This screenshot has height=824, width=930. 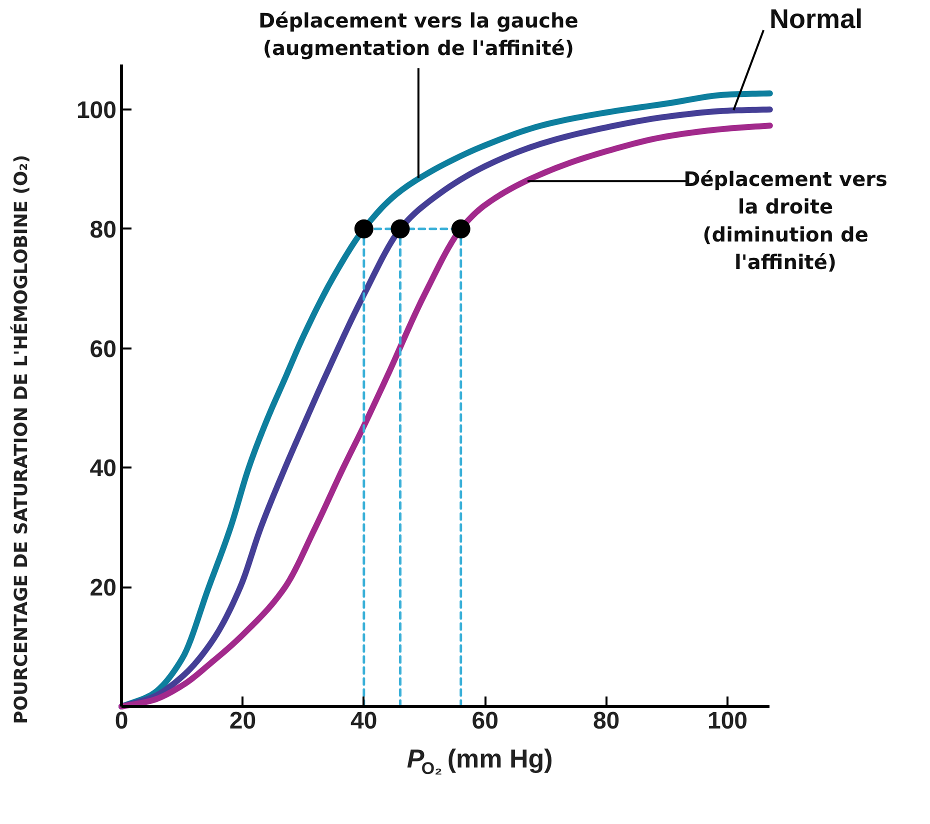 What do you see at coordinates (364, 721) in the screenshot?
I see `x-tick-label: 40` at bounding box center [364, 721].